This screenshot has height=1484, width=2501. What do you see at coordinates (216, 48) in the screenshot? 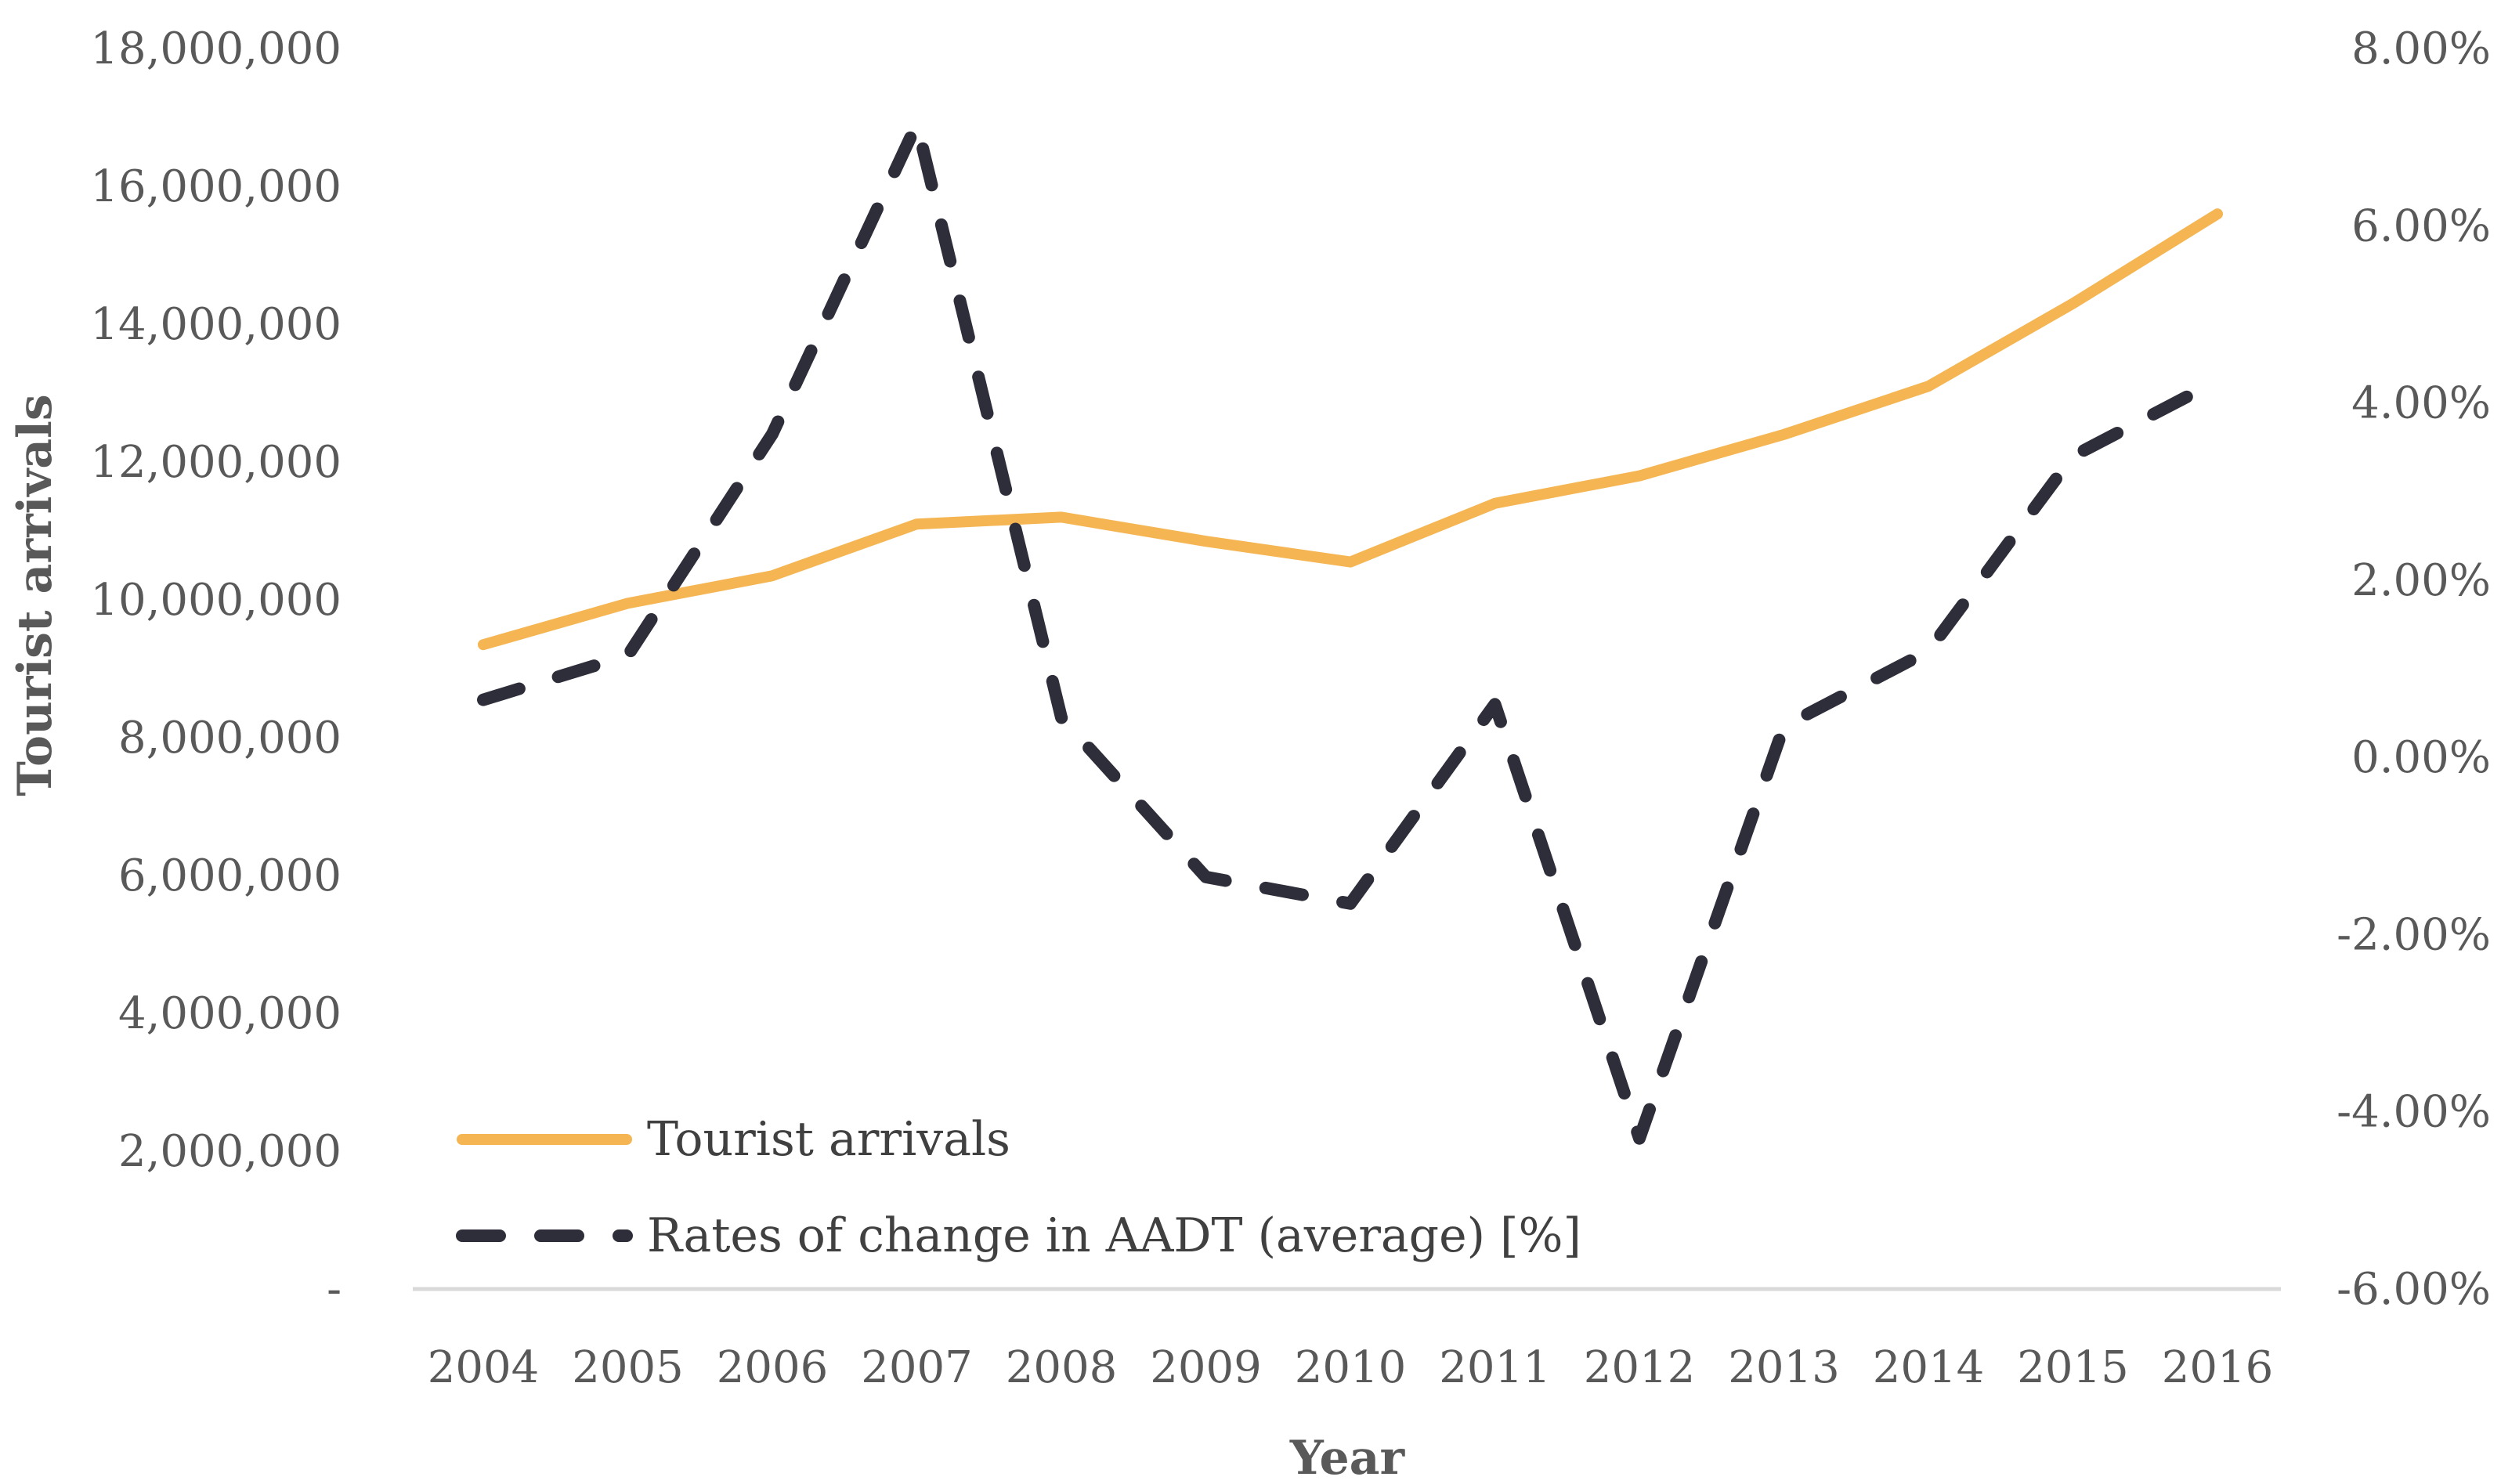
I see `left-y-tick-label: 18,000,000` at bounding box center [216, 48].